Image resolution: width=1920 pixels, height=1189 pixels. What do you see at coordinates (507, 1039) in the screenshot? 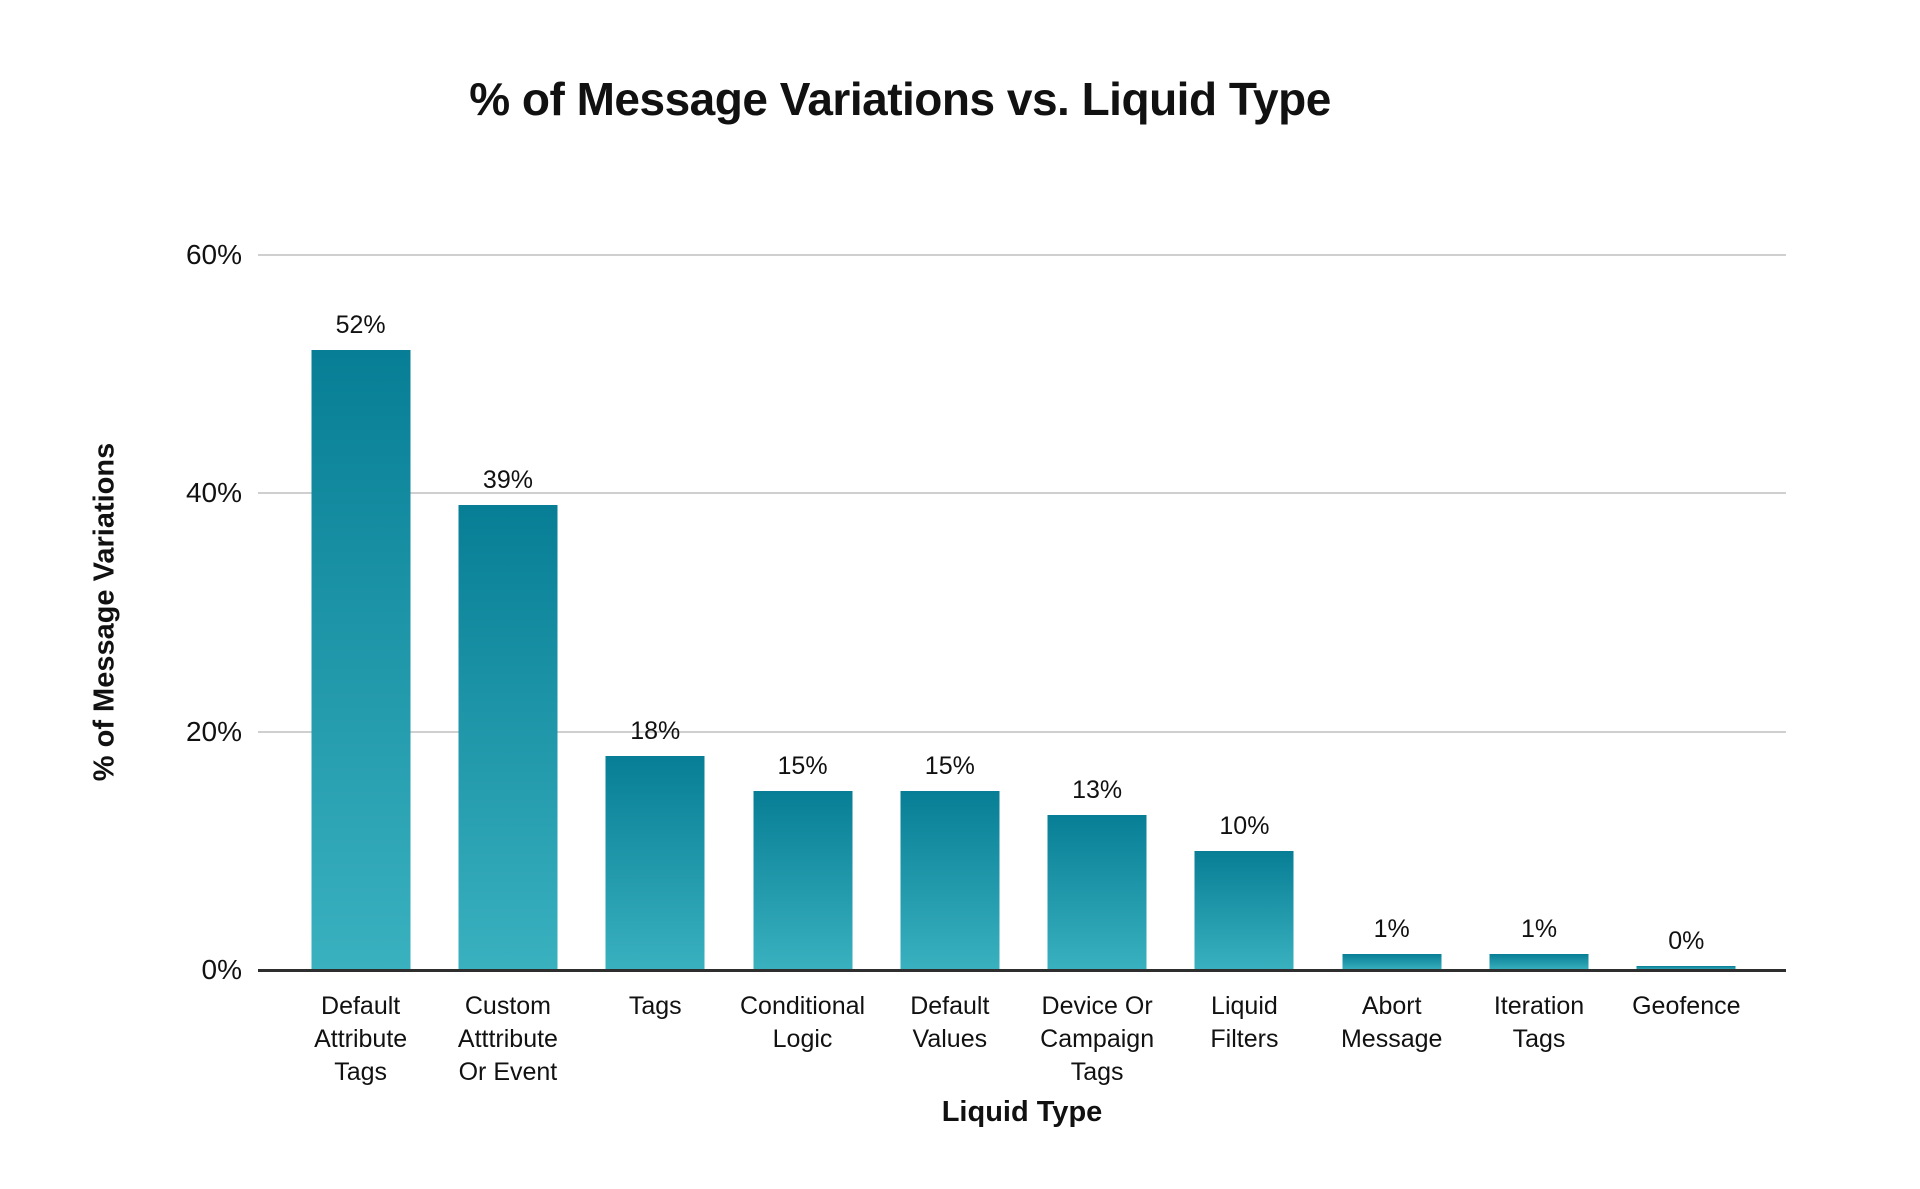
I see `x-category-label: Custom Atttribute Or Event` at bounding box center [507, 1039].